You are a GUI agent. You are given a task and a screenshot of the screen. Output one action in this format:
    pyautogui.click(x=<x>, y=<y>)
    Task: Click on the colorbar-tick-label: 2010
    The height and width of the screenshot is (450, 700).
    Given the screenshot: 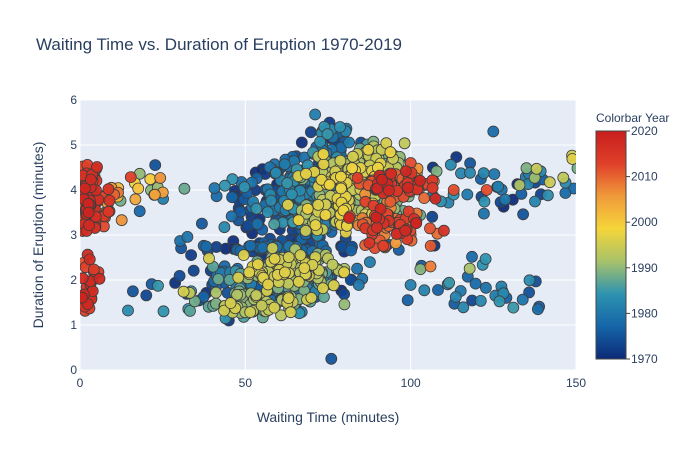 What is the action you would take?
    pyautogui.click(x=644, y=177)
    